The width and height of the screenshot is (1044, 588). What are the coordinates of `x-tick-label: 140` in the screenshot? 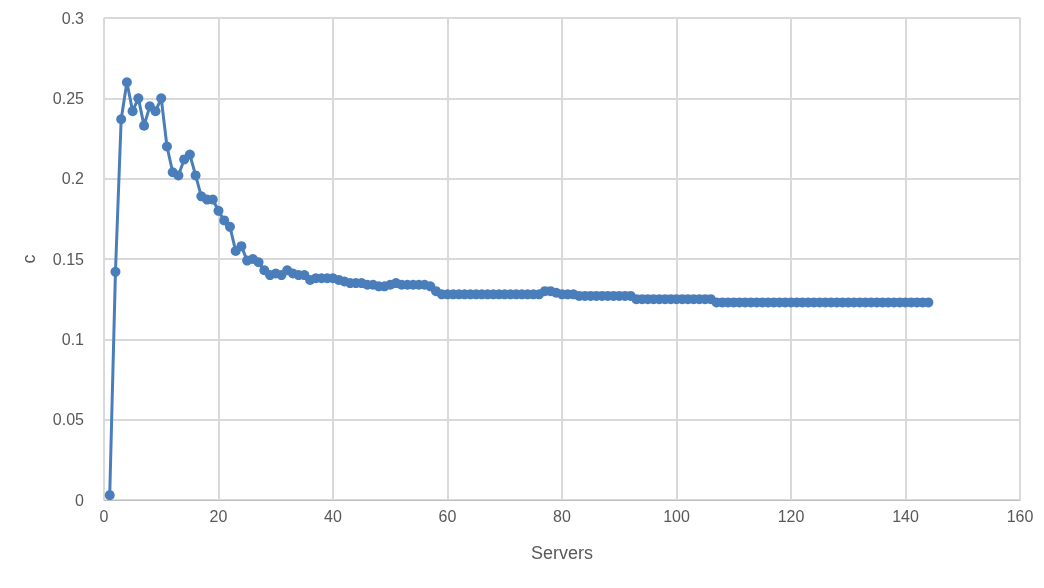 It's located at (905, 516).